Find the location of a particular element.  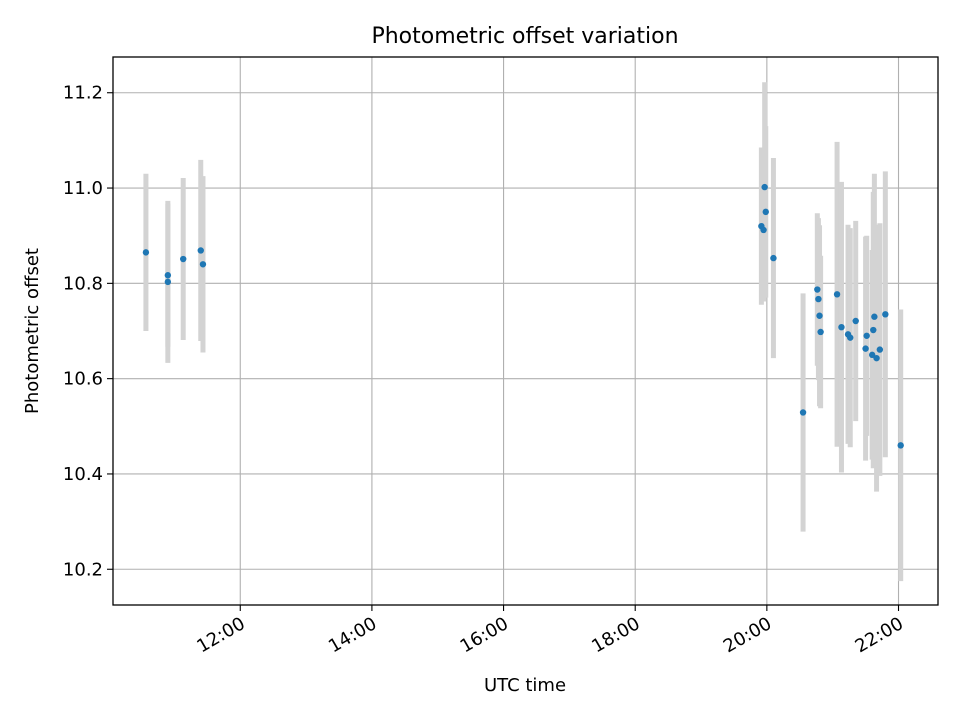

y-axis-label: Photometric offset is located at coordinates (32, 331).